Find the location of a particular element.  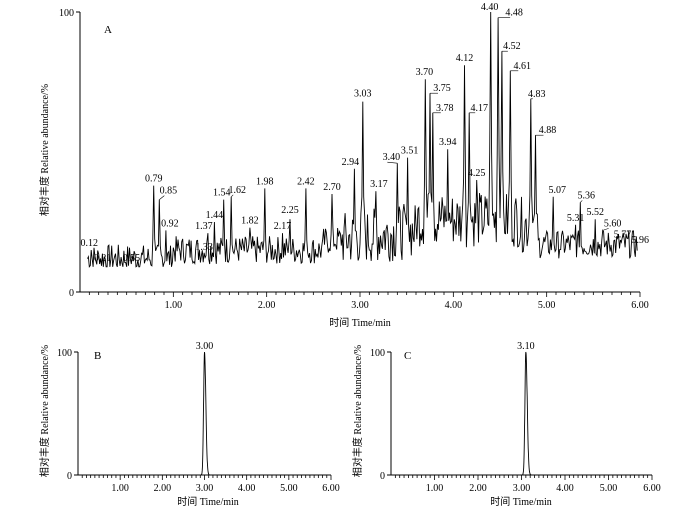

peak-label: 0.92 is located at coordinates (170, 223).